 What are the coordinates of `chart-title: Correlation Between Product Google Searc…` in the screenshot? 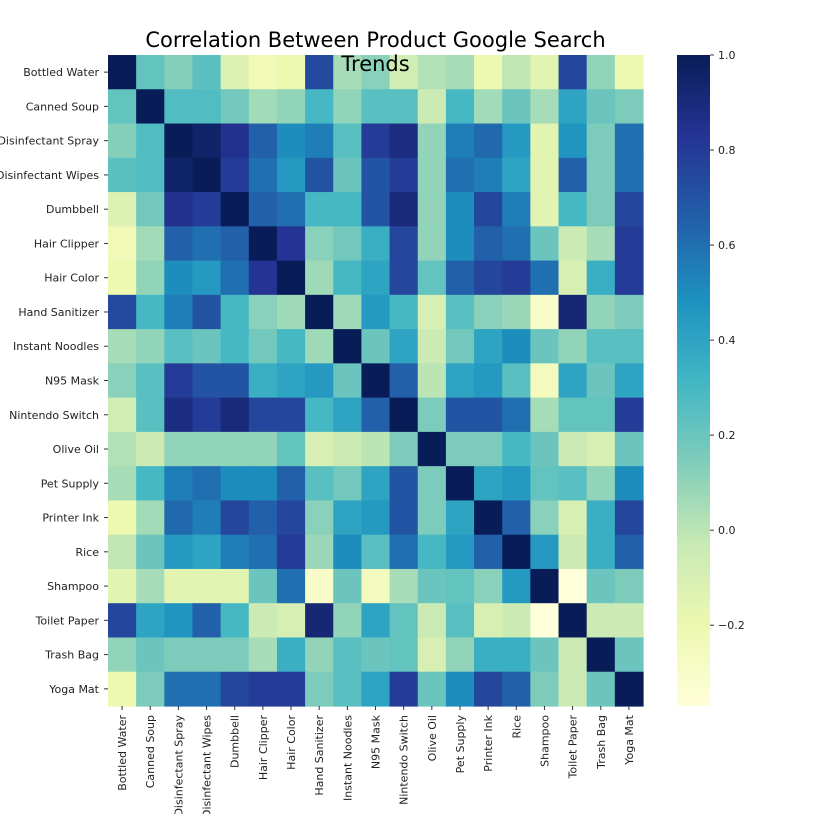 It's located at (375, 52).